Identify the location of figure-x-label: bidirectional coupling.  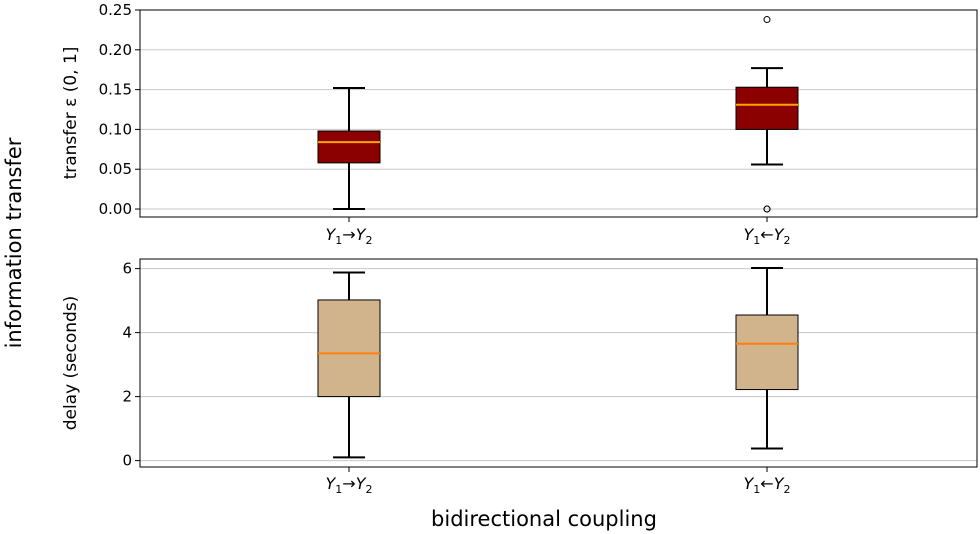
(544, 519).